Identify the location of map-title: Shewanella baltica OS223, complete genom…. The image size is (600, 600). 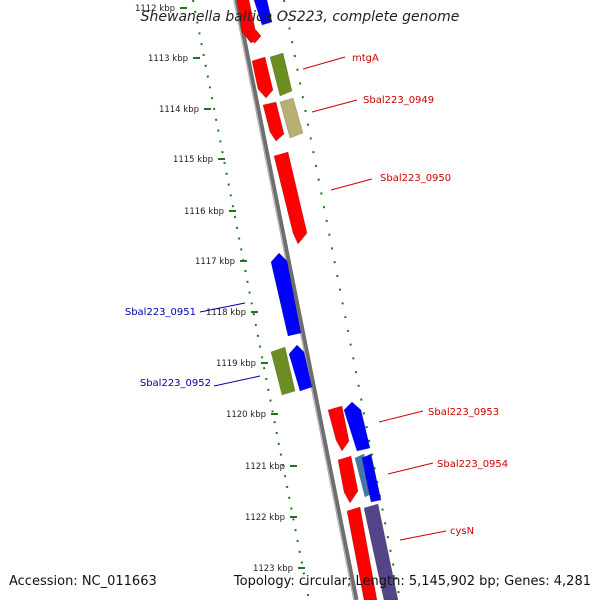
(300, 17).